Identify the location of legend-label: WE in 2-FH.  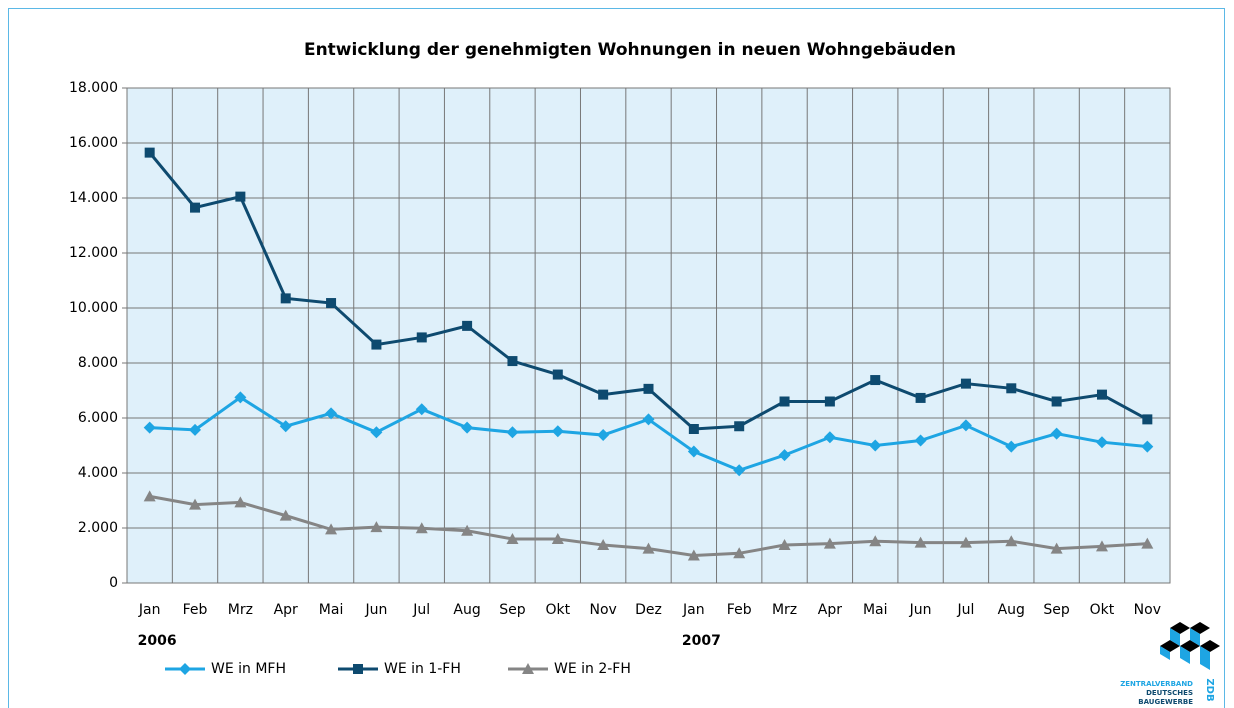
(592, 669).